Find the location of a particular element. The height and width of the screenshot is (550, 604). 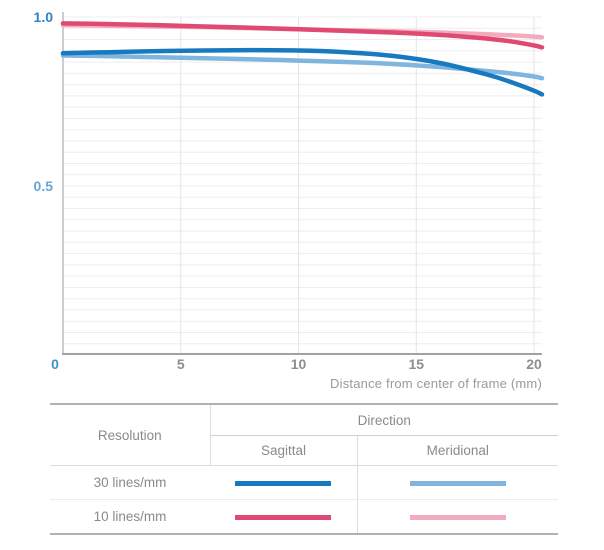

legend-swatch-30-meridional is located at coordinates (457, 483).